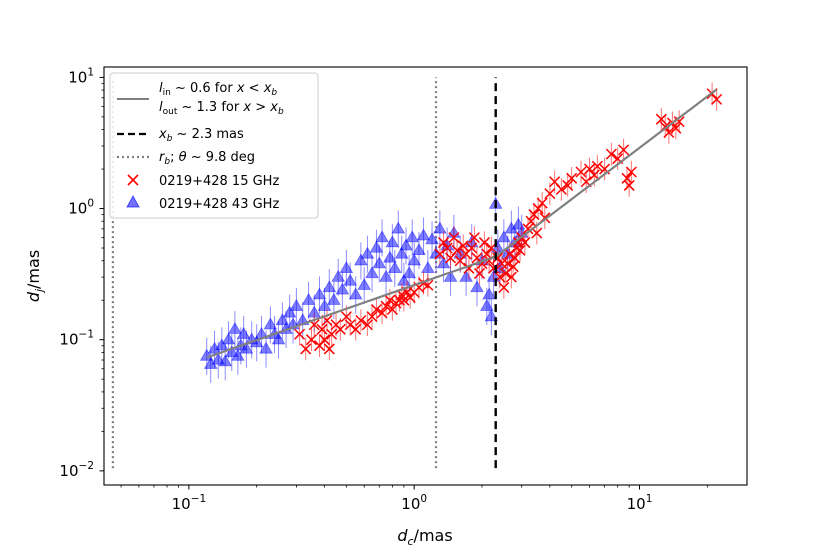 This screenshot has height=554, width=830. I want to click on x-tick-exp: 0, so click(423, 499).